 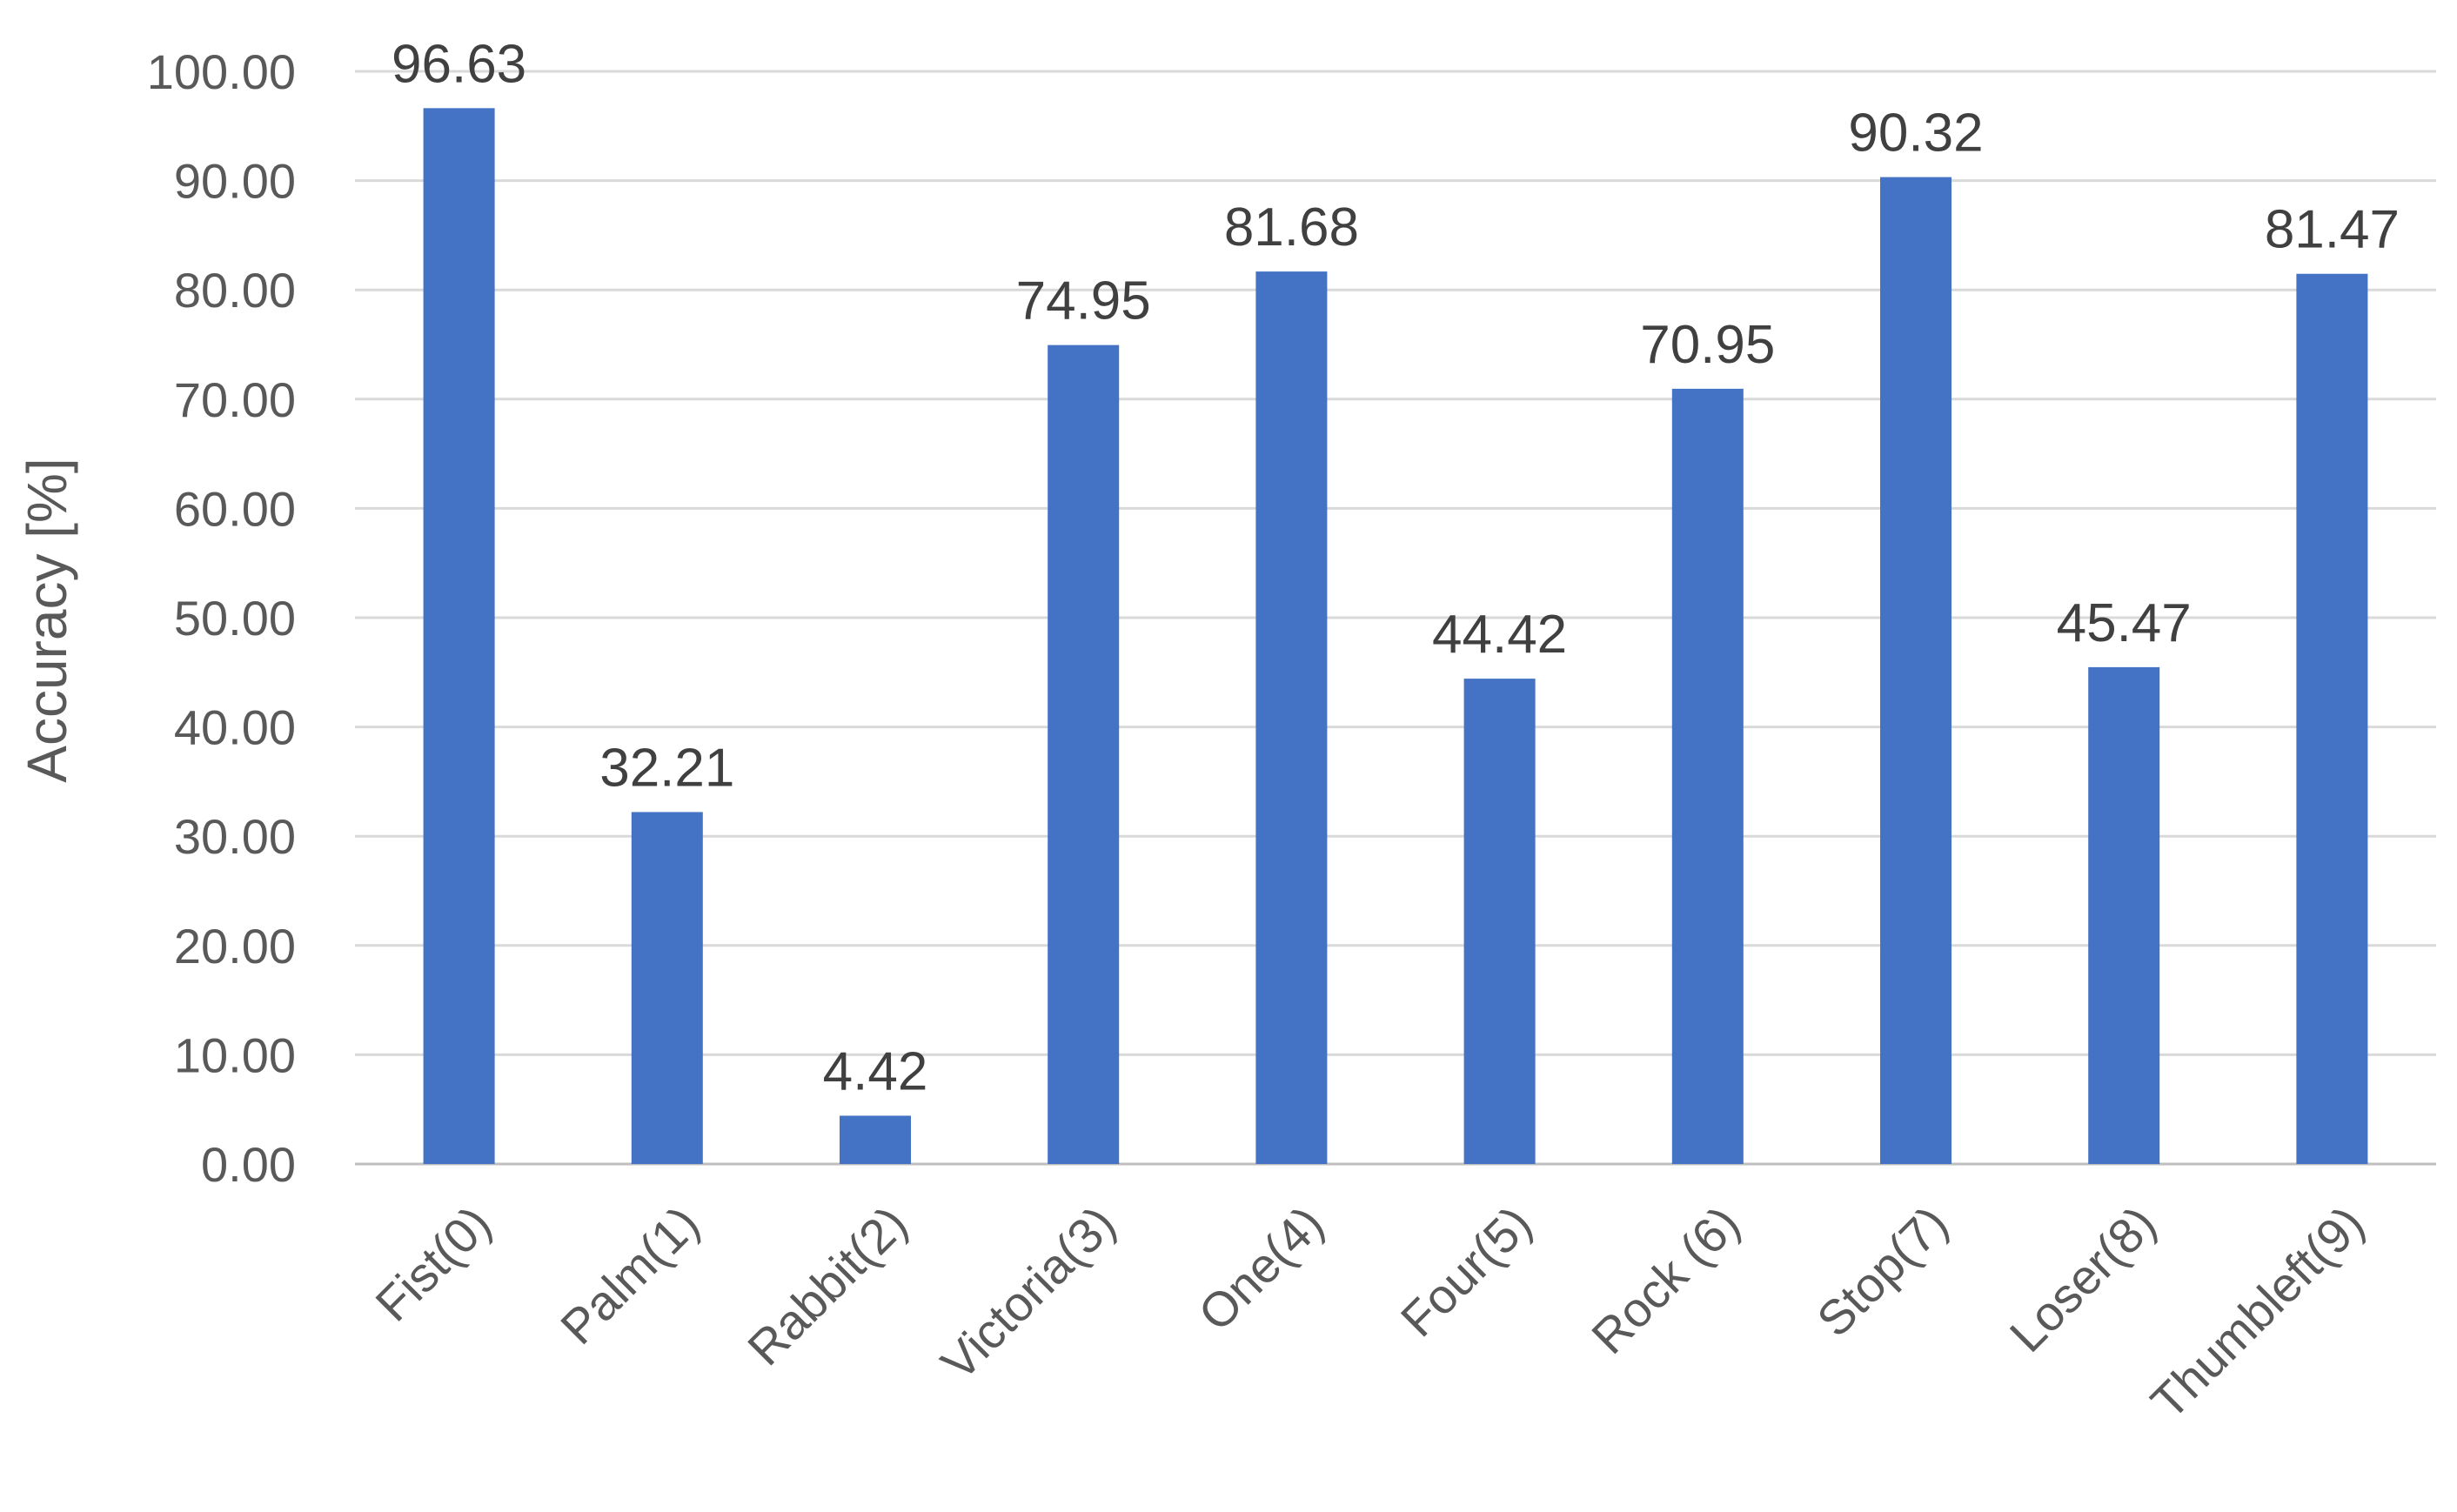 What do you see at coordinates (235, 728) in the screenshot?
I see `y-tick-label: 40.00` at bounding box center [235, 728].